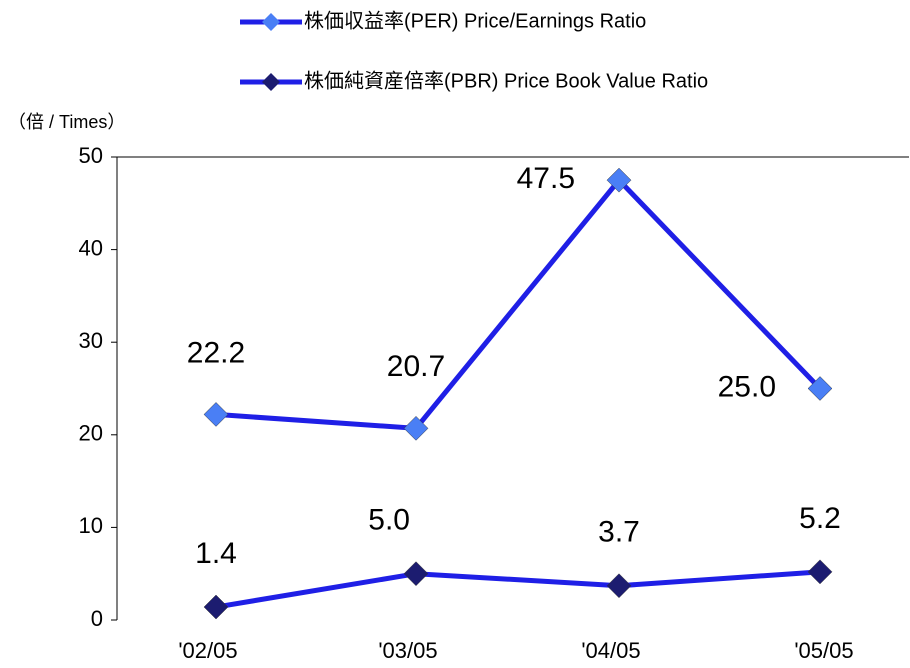 This screenshot has height=668, width=910. I want to click on x-tick-label: '02/05, so click(207, 650).